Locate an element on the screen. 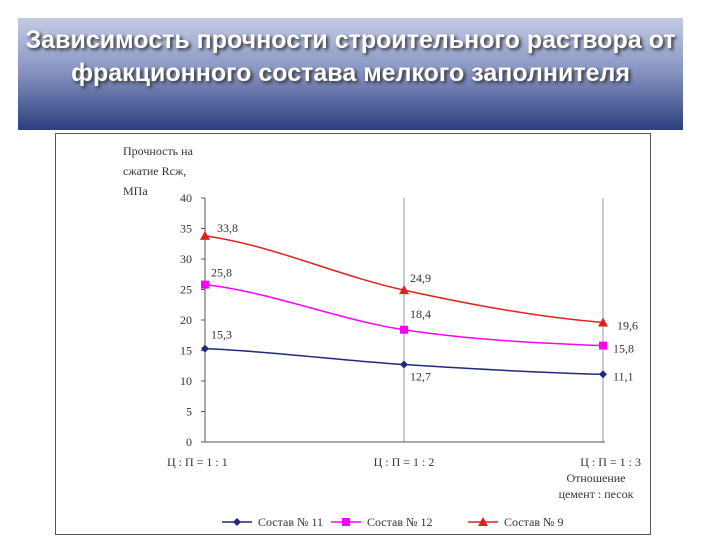 This screenshot has width=720, height=540. legend-label: Состав № 9 is located at coordinates (533, 522).